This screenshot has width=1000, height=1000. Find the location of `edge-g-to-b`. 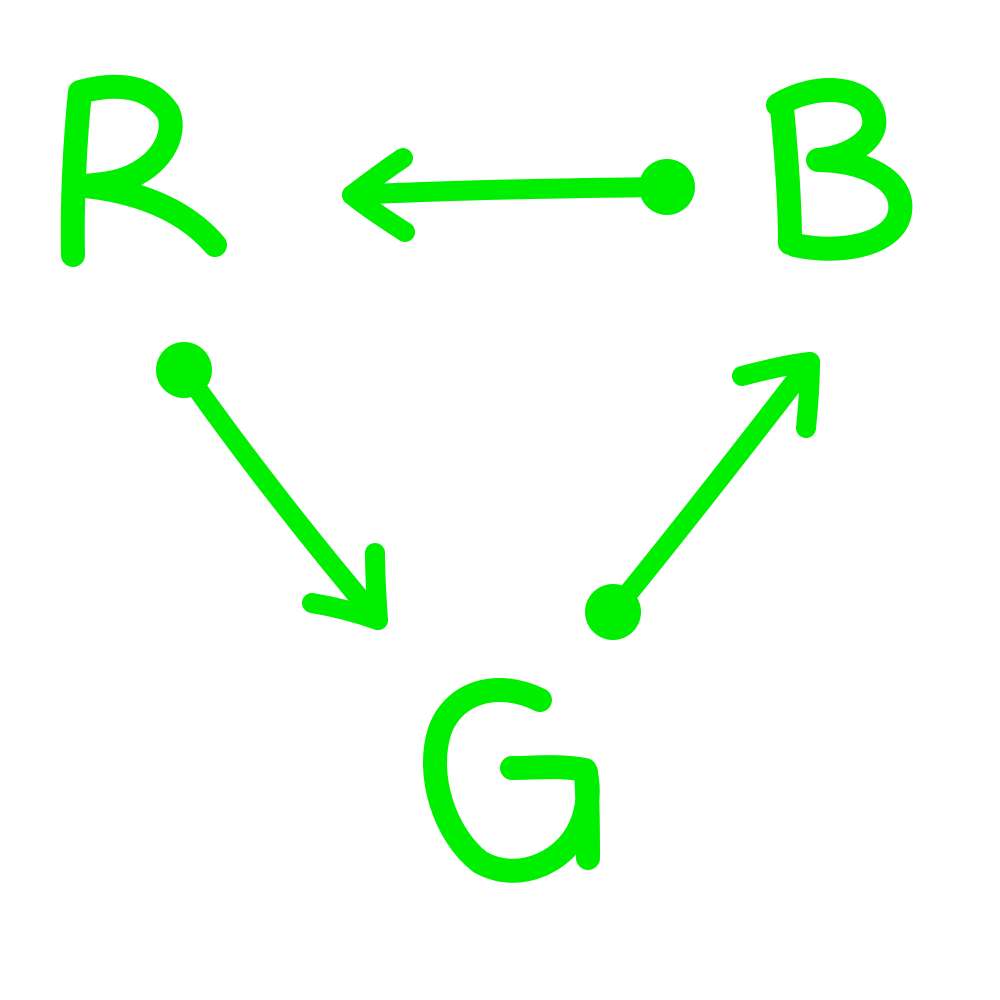

edge-g-to-b is located at coordinates (697, 501).